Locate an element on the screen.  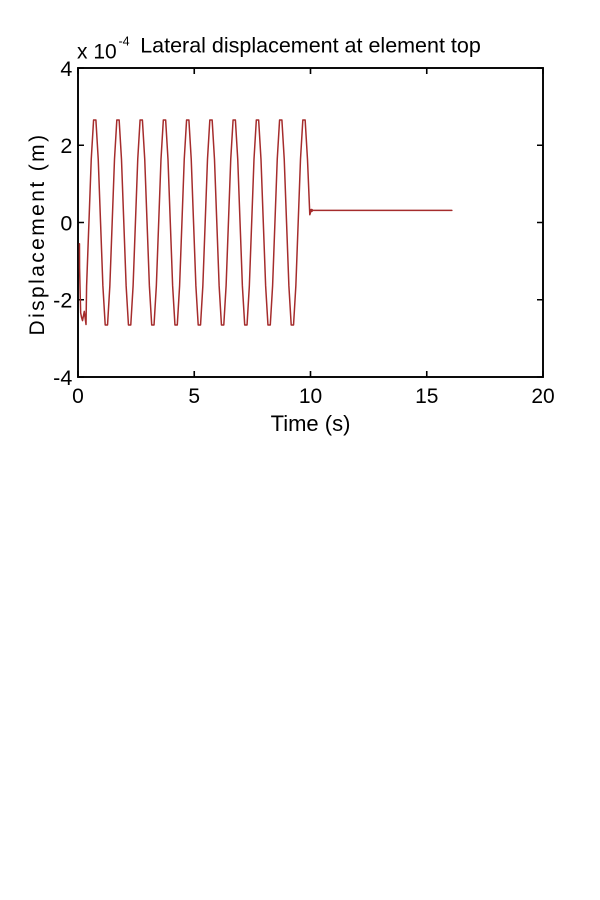
svg-text: Displacement (m) is located at coordinates (37, 234).